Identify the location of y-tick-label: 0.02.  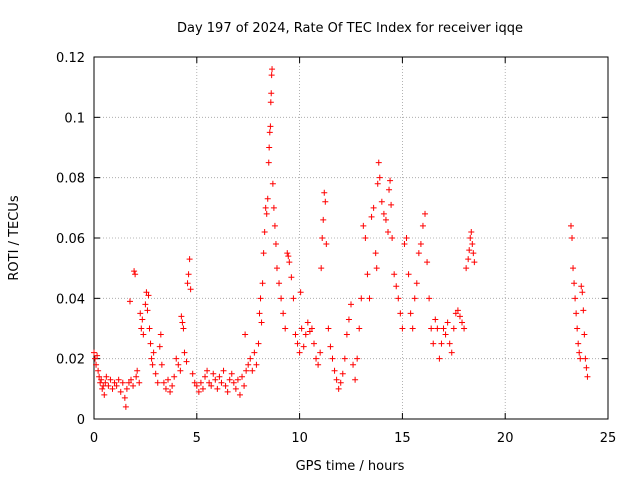
(70, 360).